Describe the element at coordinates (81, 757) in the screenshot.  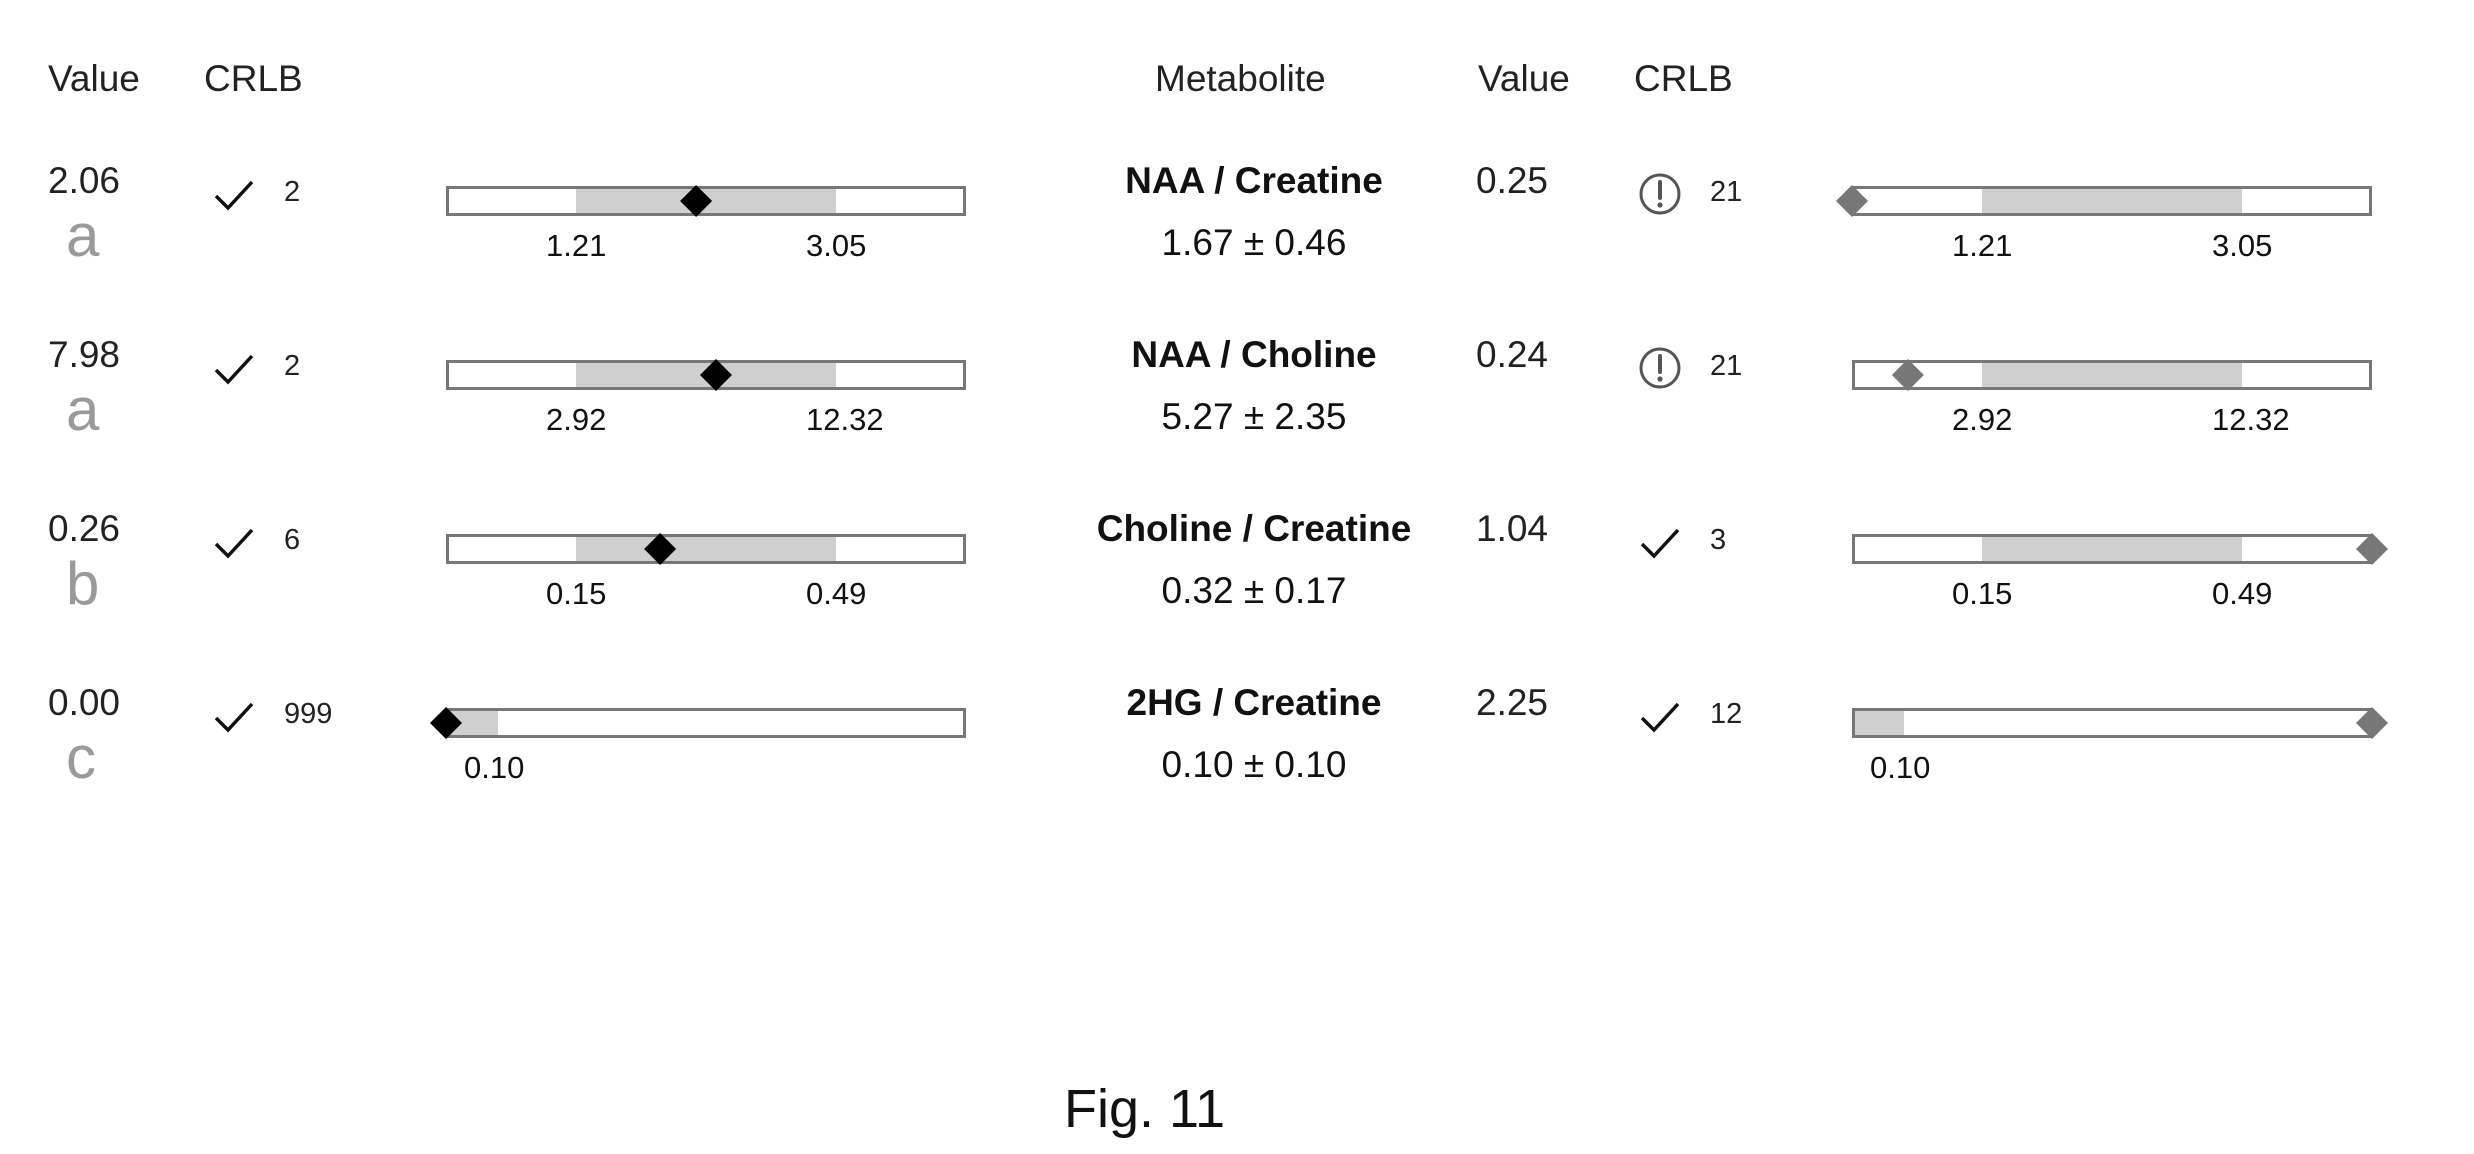
I see `quality-grade: c` at that location.